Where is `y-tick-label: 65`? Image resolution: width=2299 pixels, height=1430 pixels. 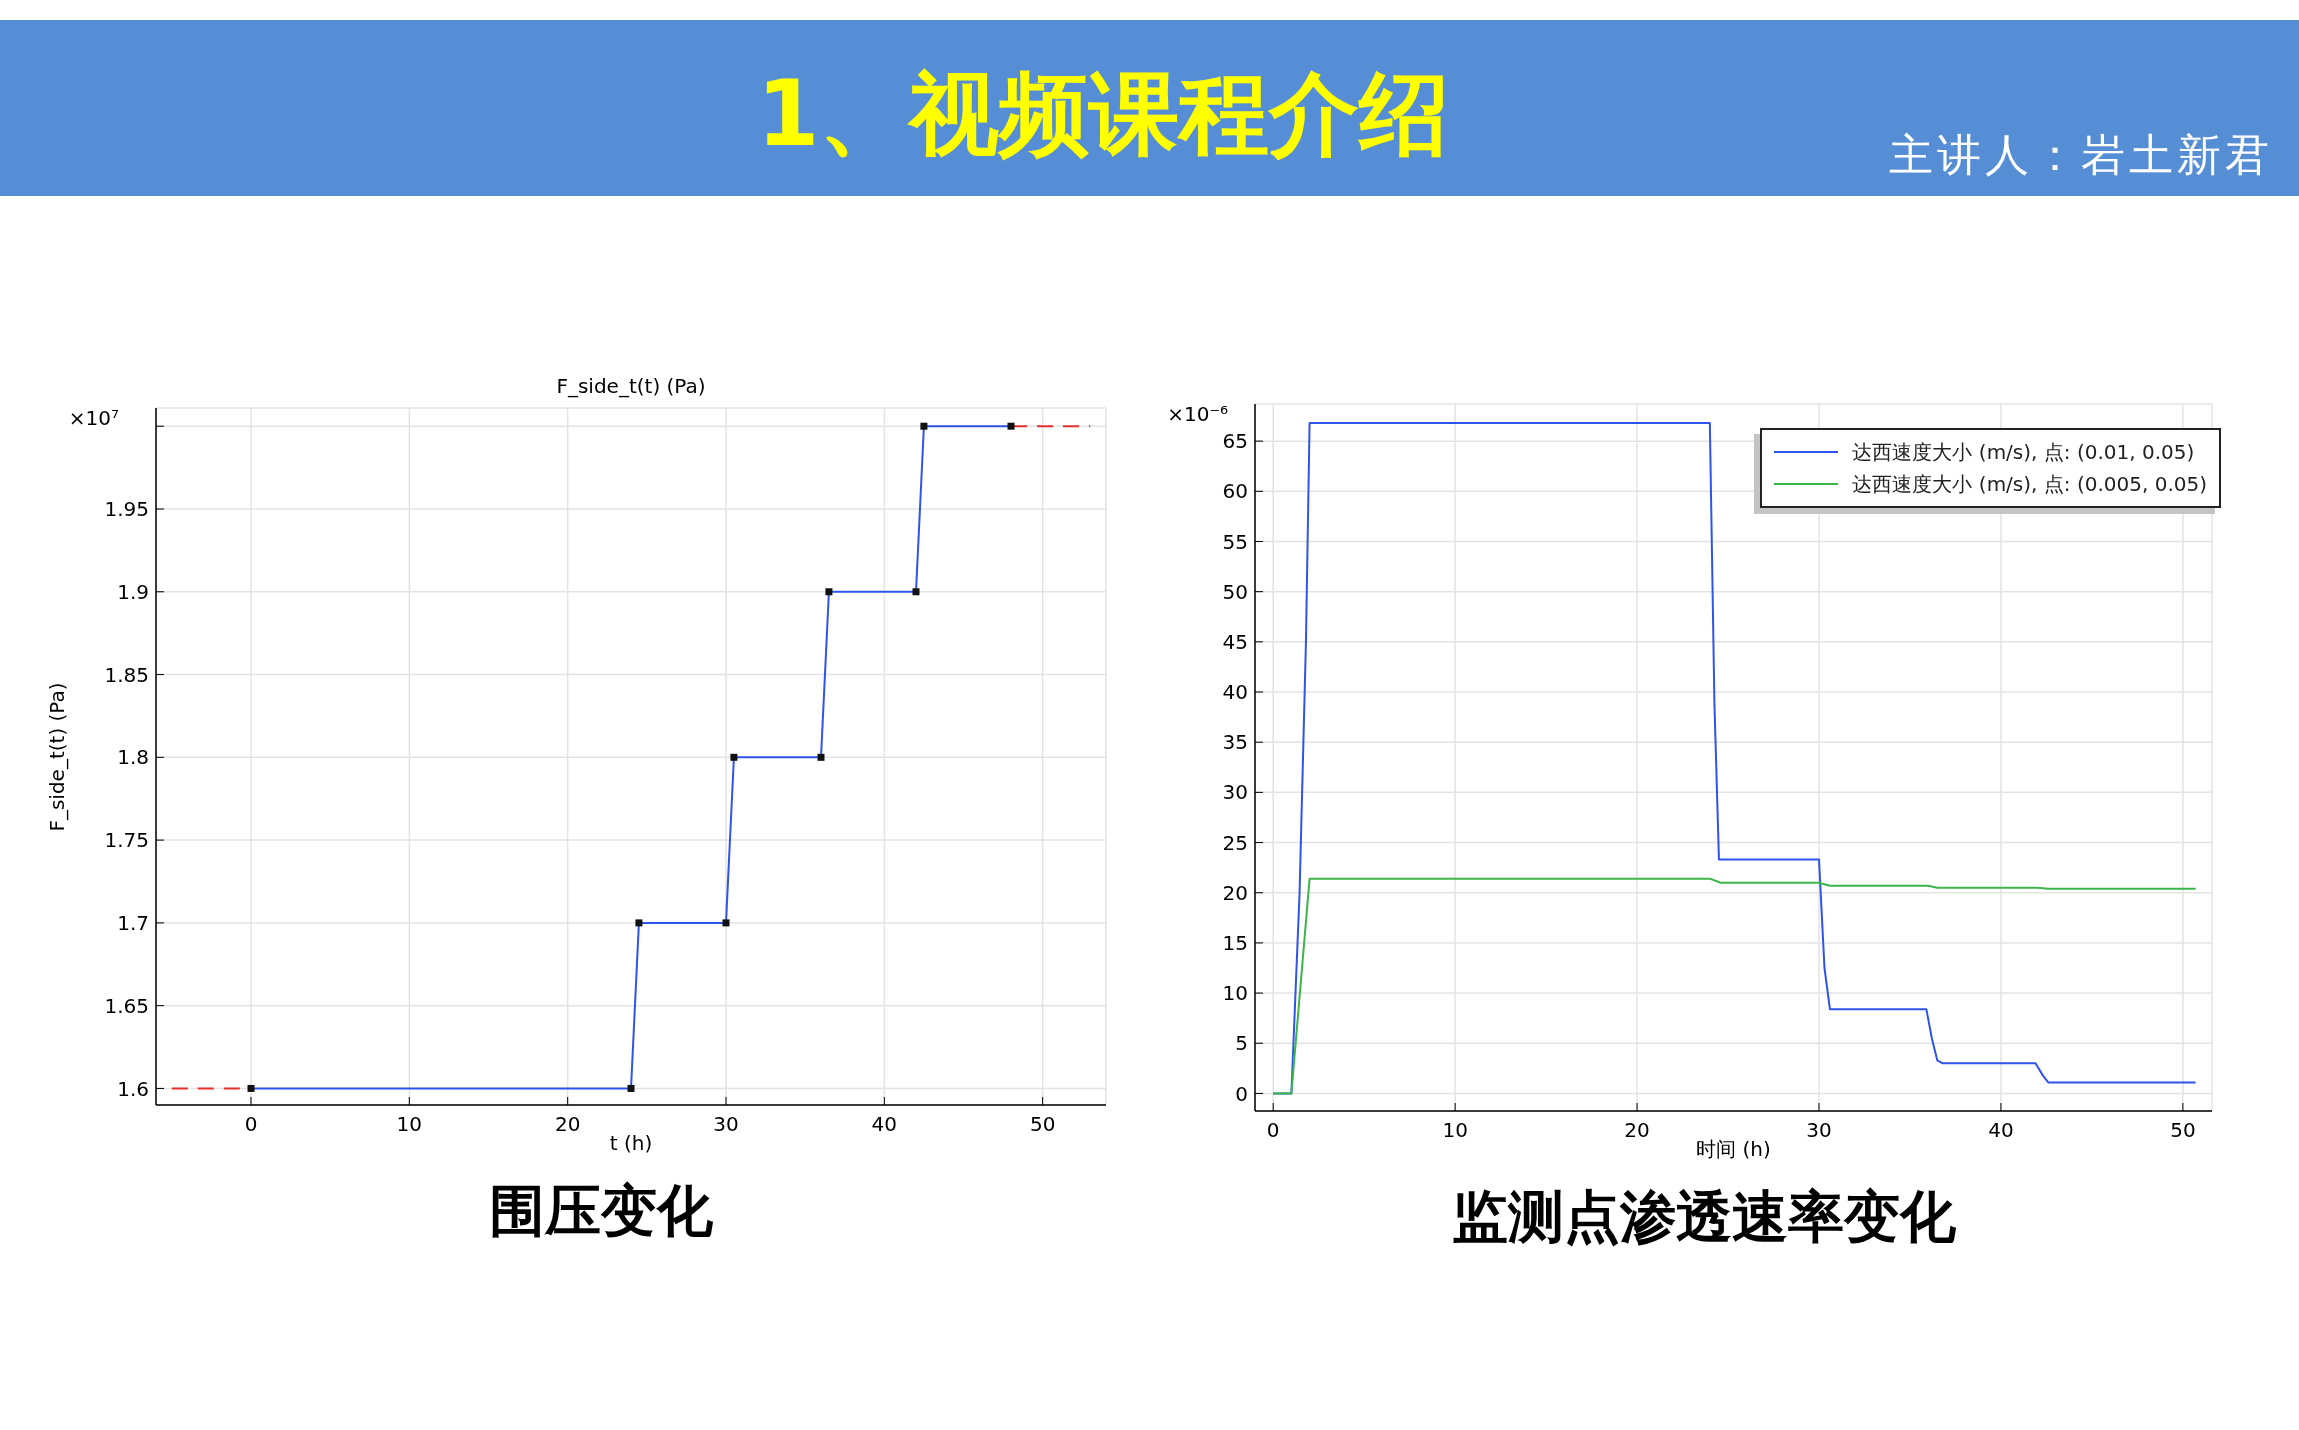
y-tick-label: 65 is located at coordinates (1235, 441).